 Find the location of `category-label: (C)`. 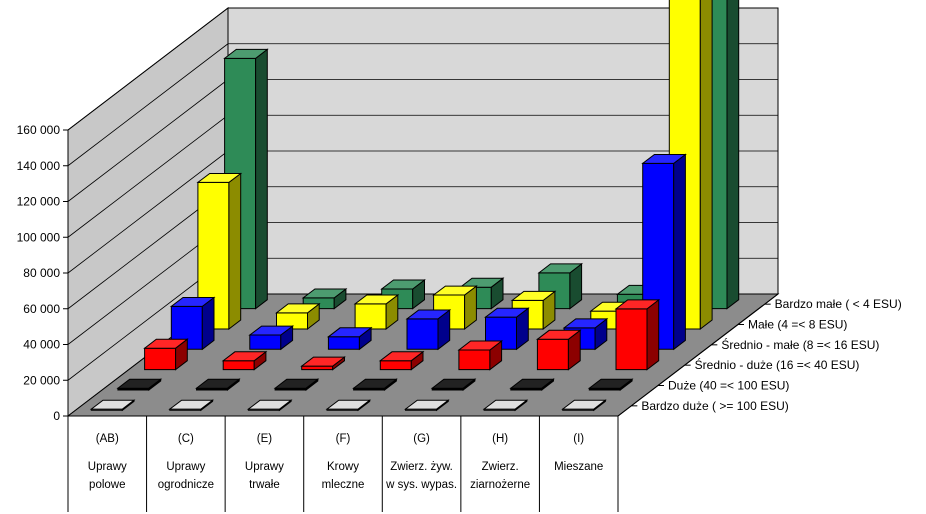

category-label: (C) is located at coordinates (186, 439).